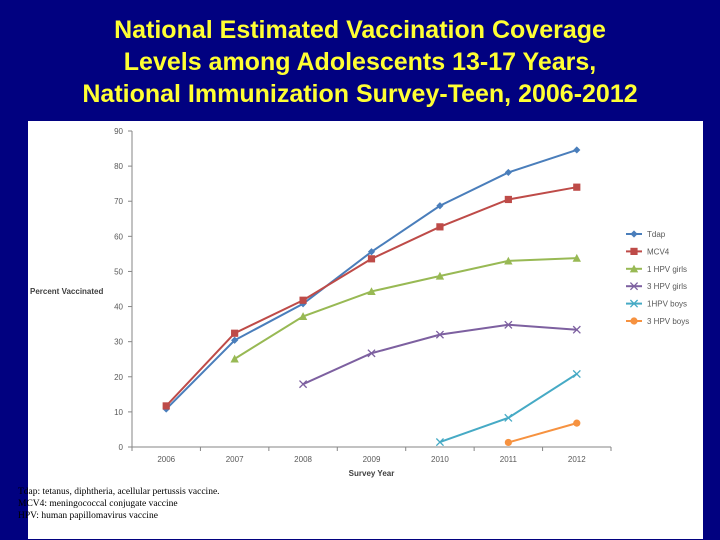 The image size is (720, 540). Describe the element at coordinates (440, 459) in the screenshot. I see `x-tick-label: 2010` at that location.